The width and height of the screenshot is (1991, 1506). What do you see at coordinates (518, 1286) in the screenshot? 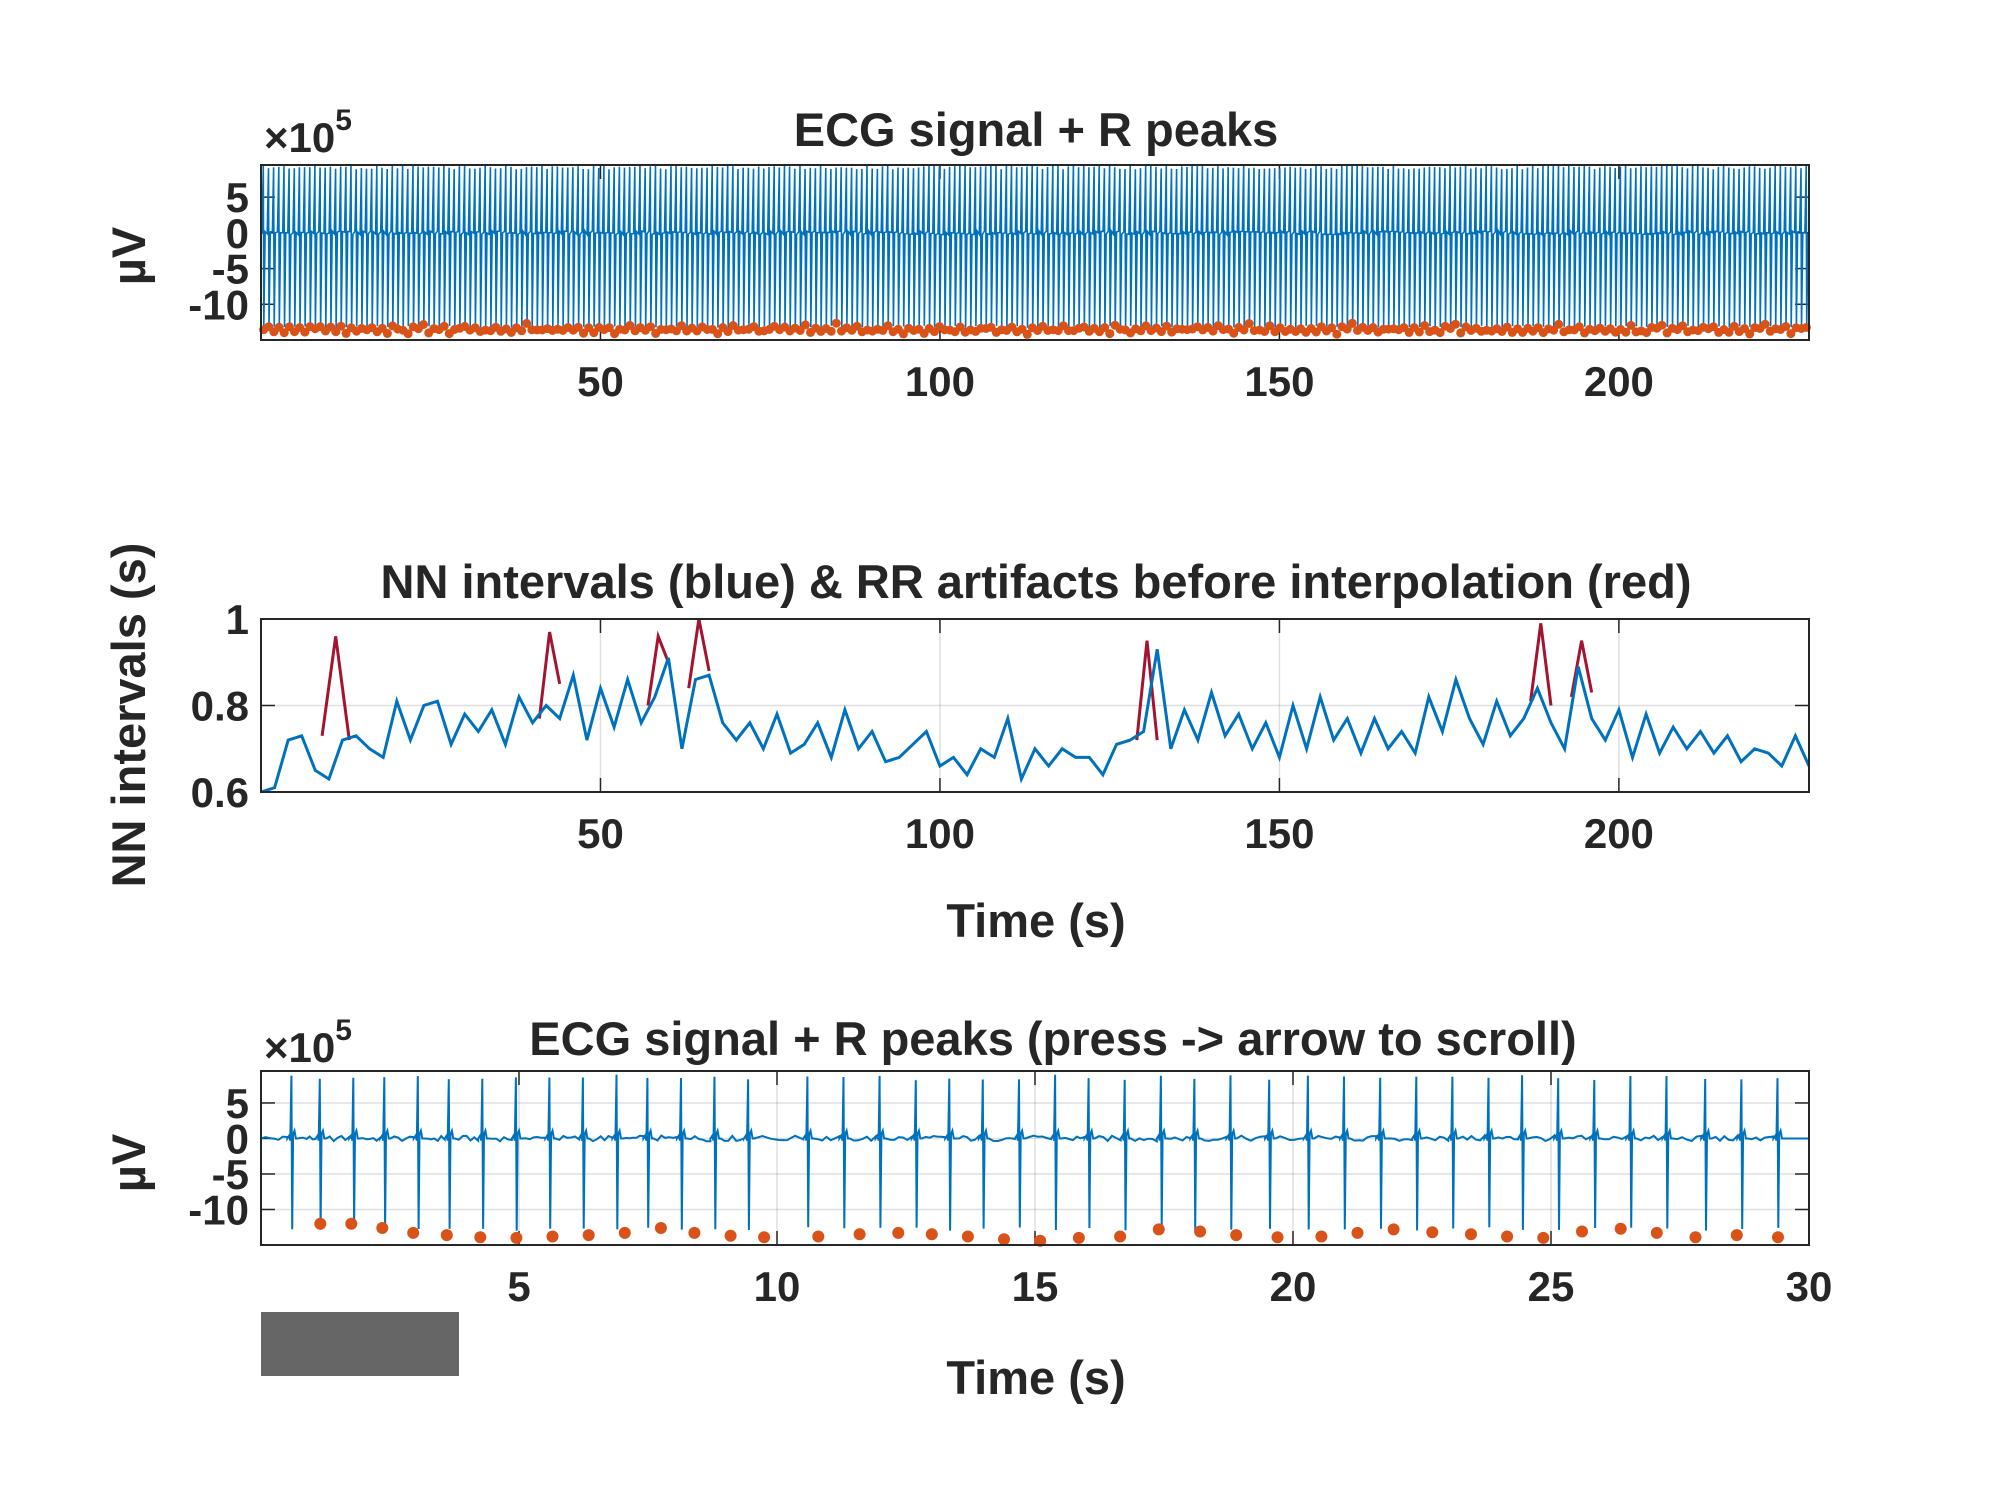
I see `xtick-label-0: 5` at bounding box center [518, 1286].